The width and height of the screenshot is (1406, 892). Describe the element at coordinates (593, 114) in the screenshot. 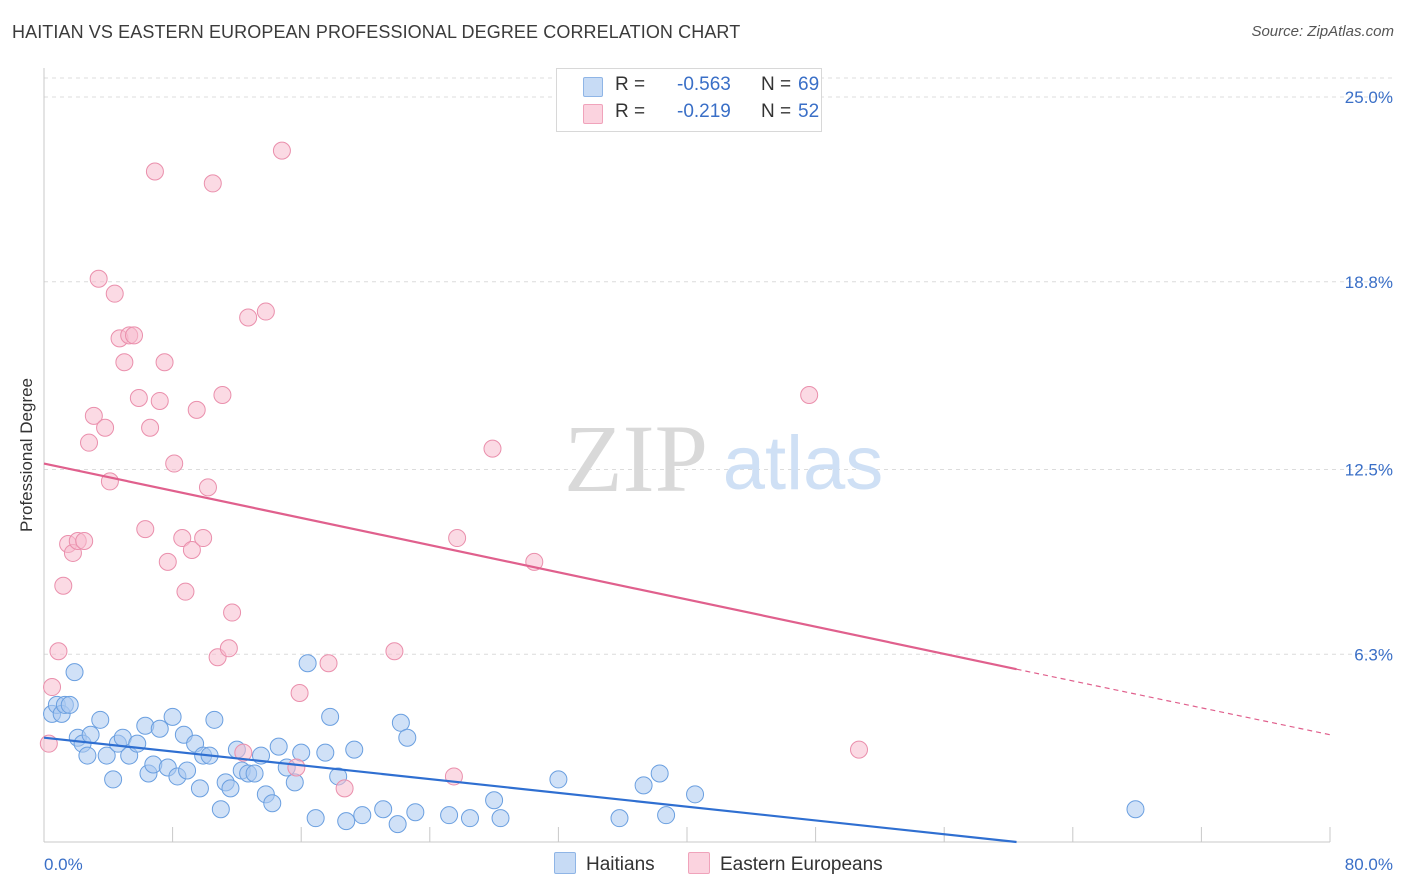

I see `eastern-europeans-swatch` at that location.